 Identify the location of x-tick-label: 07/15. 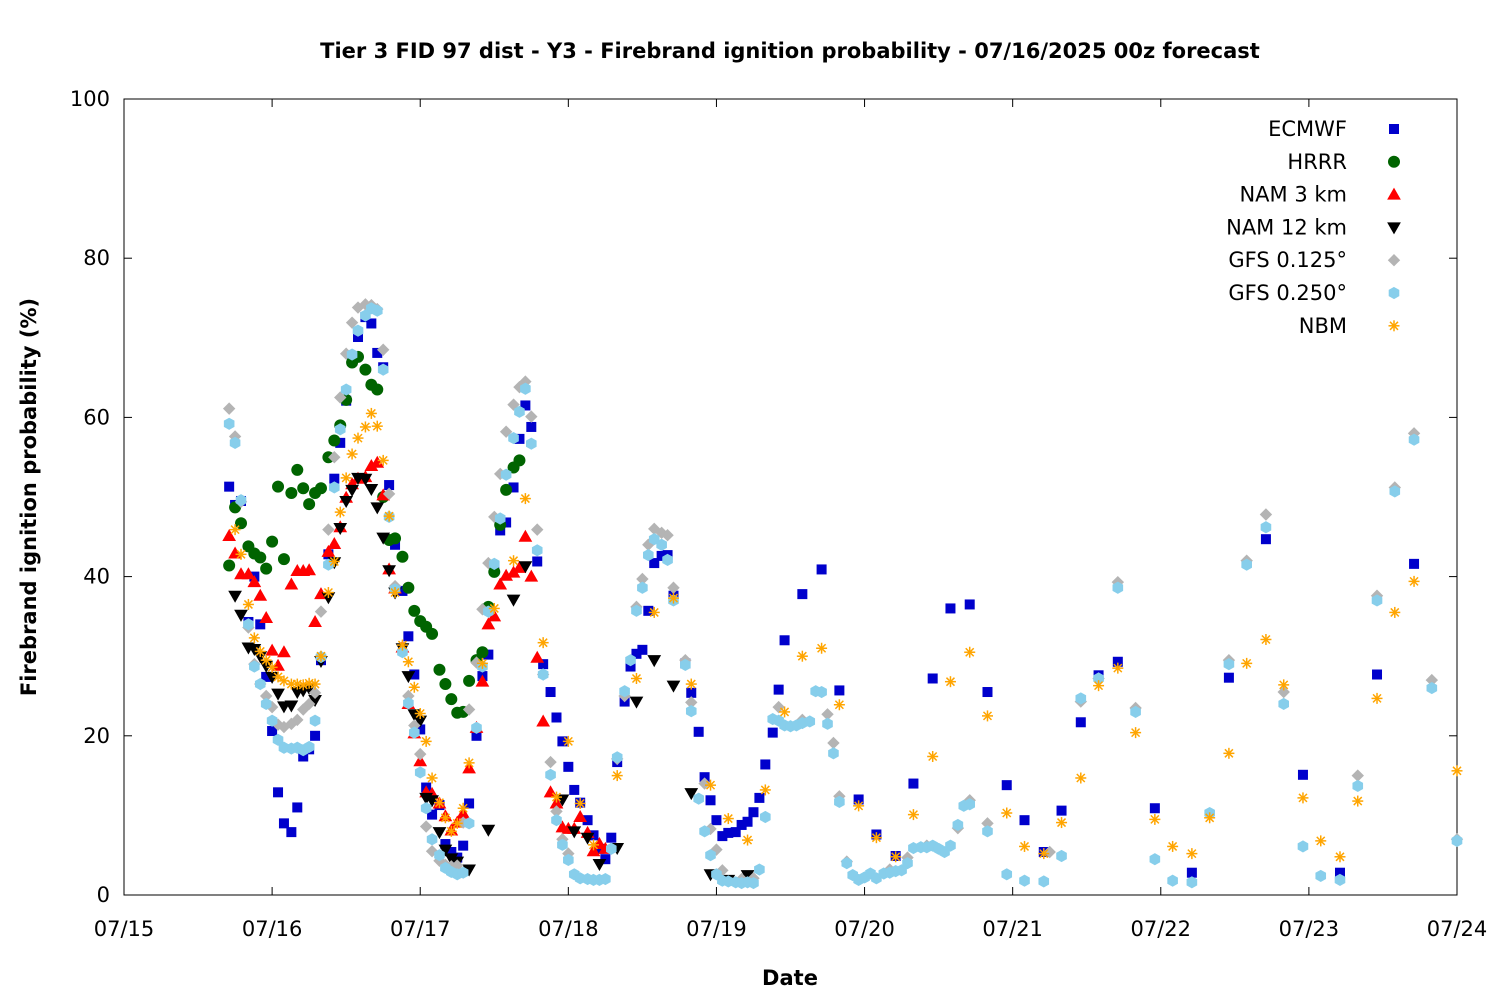
(124, 929).